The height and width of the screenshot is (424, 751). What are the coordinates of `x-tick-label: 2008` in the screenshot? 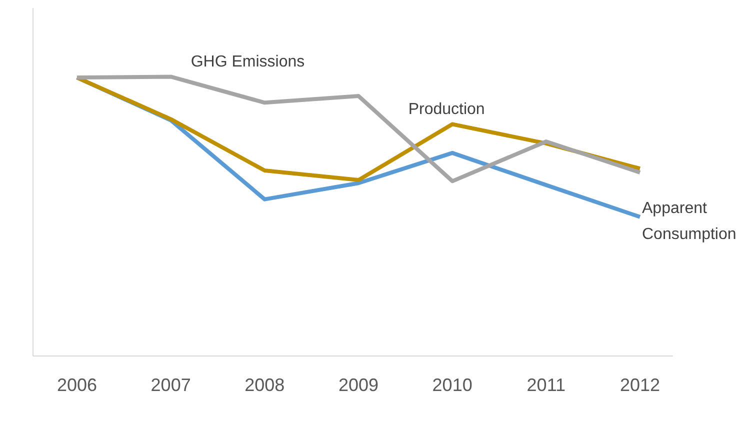 It's located at (264, 384).